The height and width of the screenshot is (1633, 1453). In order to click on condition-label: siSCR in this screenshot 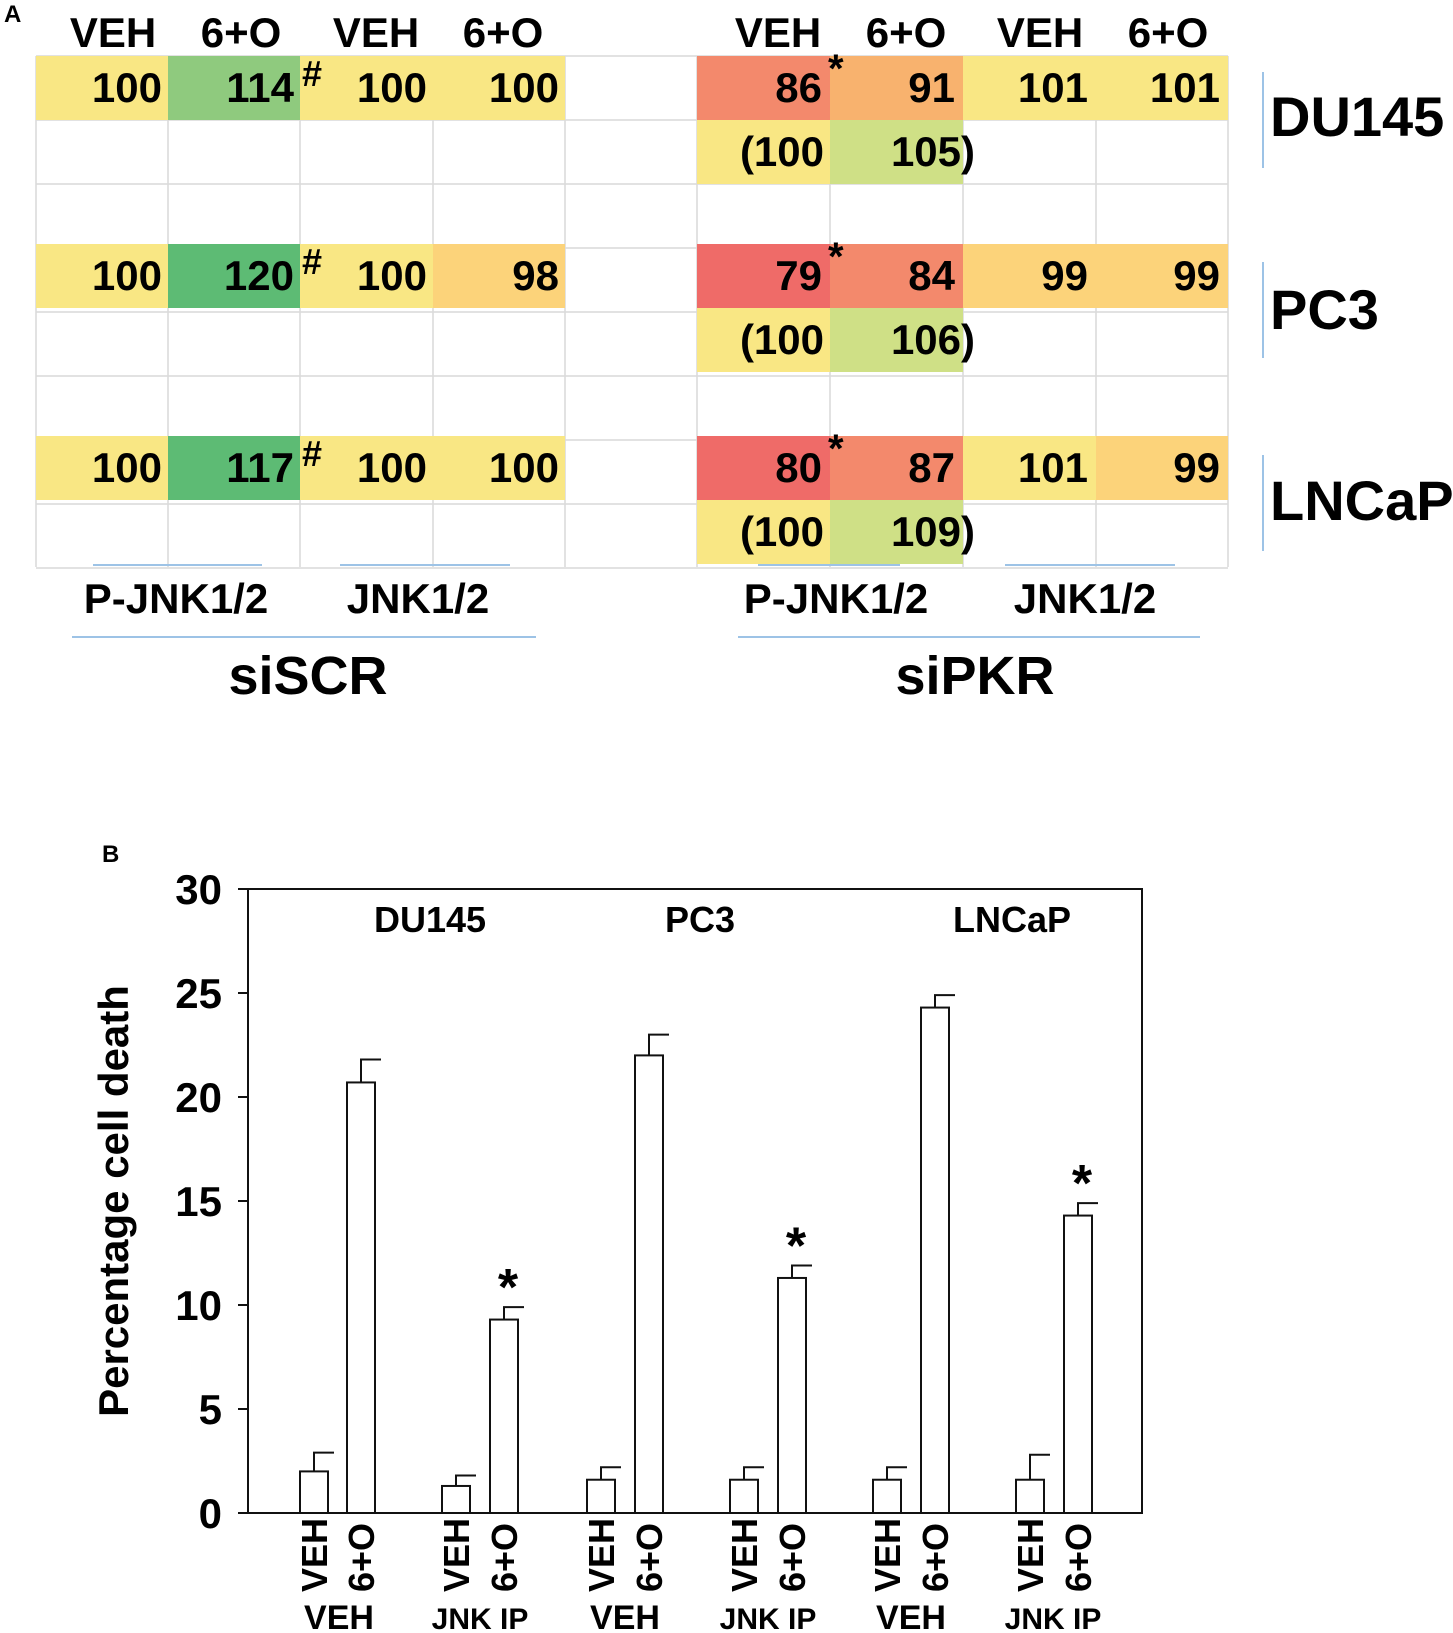, I will do `click(307, 676)`.